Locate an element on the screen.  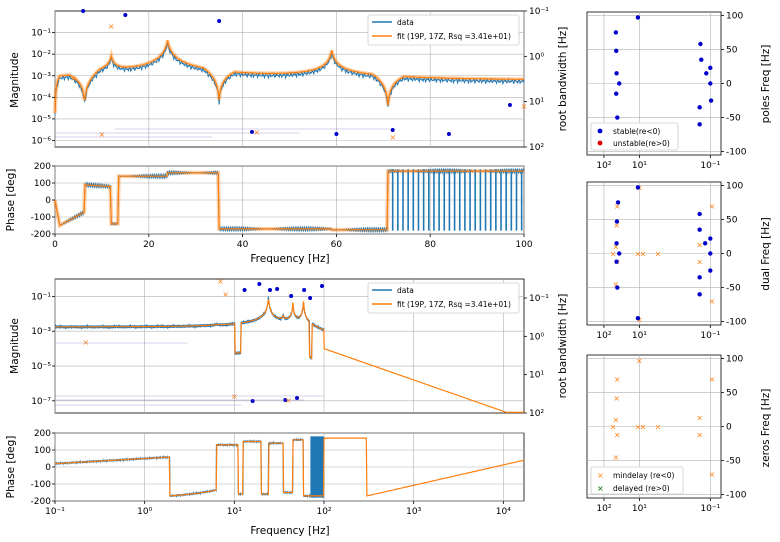
dual-marks: ××××××××××××××× is located at coordinates (663, 253).